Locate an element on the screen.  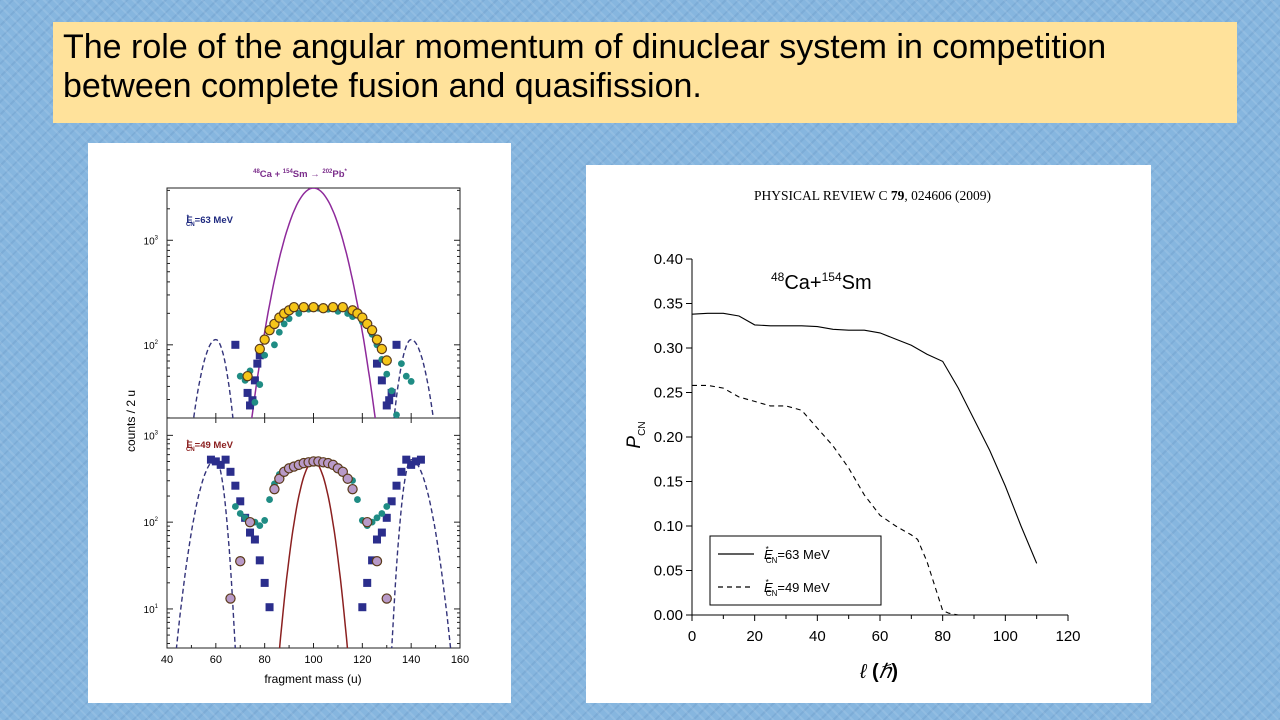
upper-energy-label: E* CN=63 MeV is located at coordinates (210, 221).